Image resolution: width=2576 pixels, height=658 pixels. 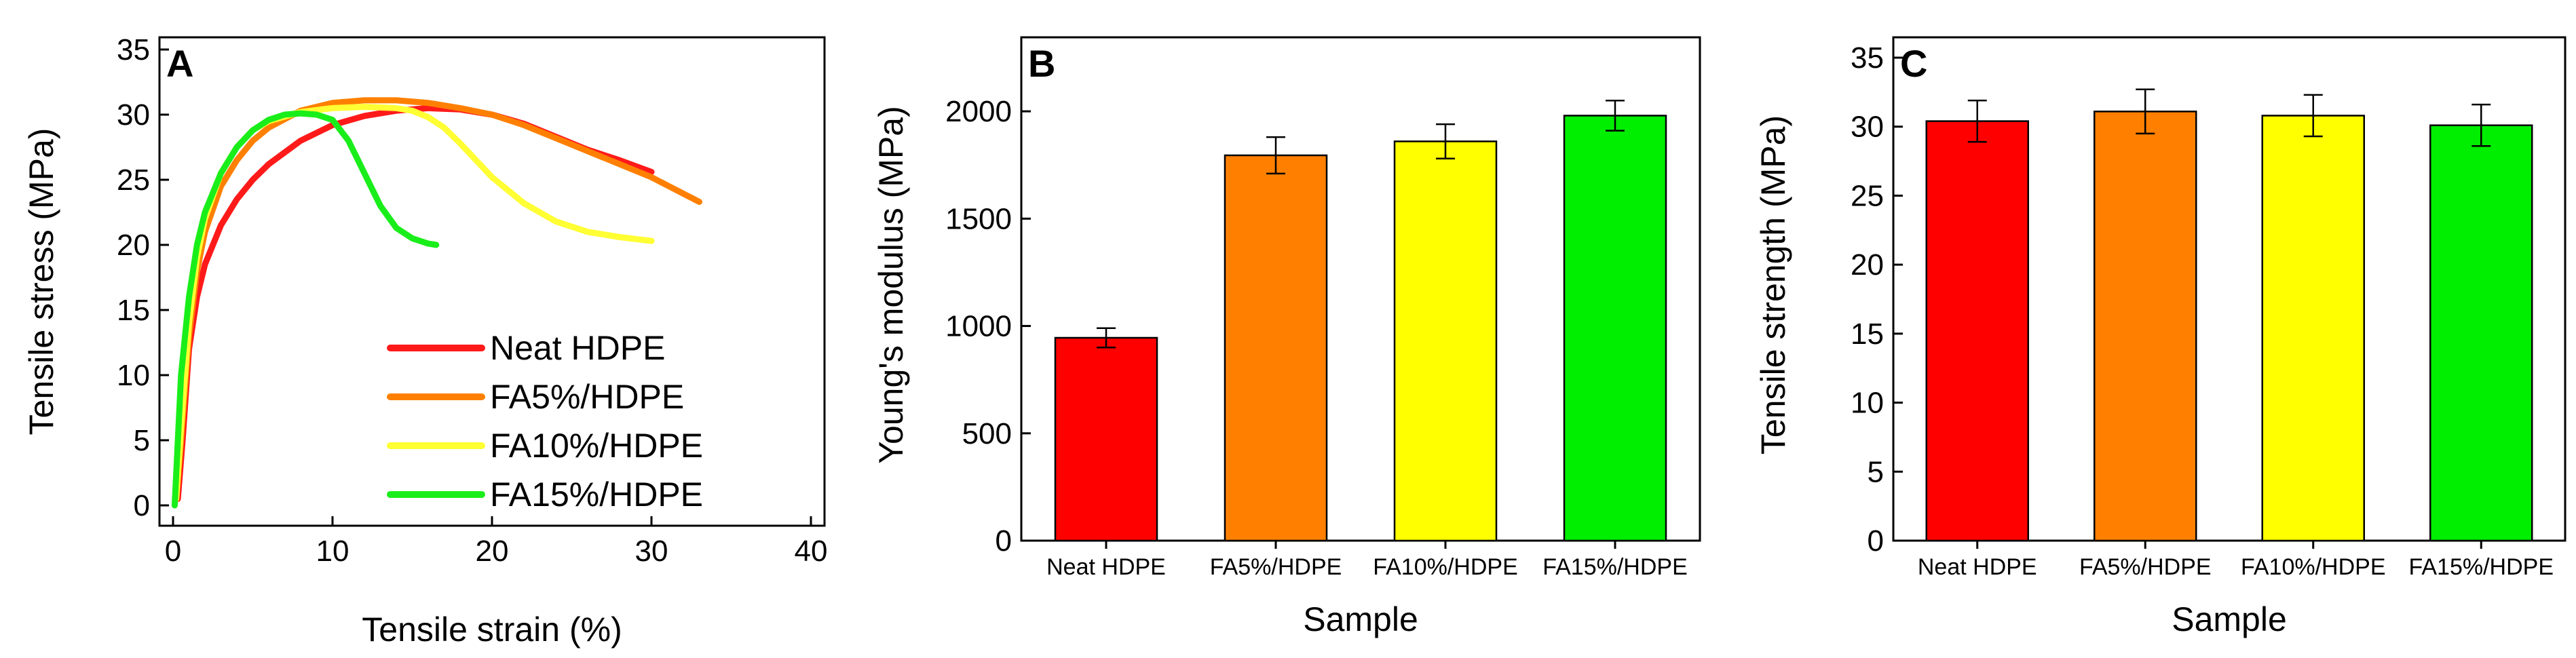 I want to click on panel-b-y-tick-label: 1500, so click(x=978, y=218).